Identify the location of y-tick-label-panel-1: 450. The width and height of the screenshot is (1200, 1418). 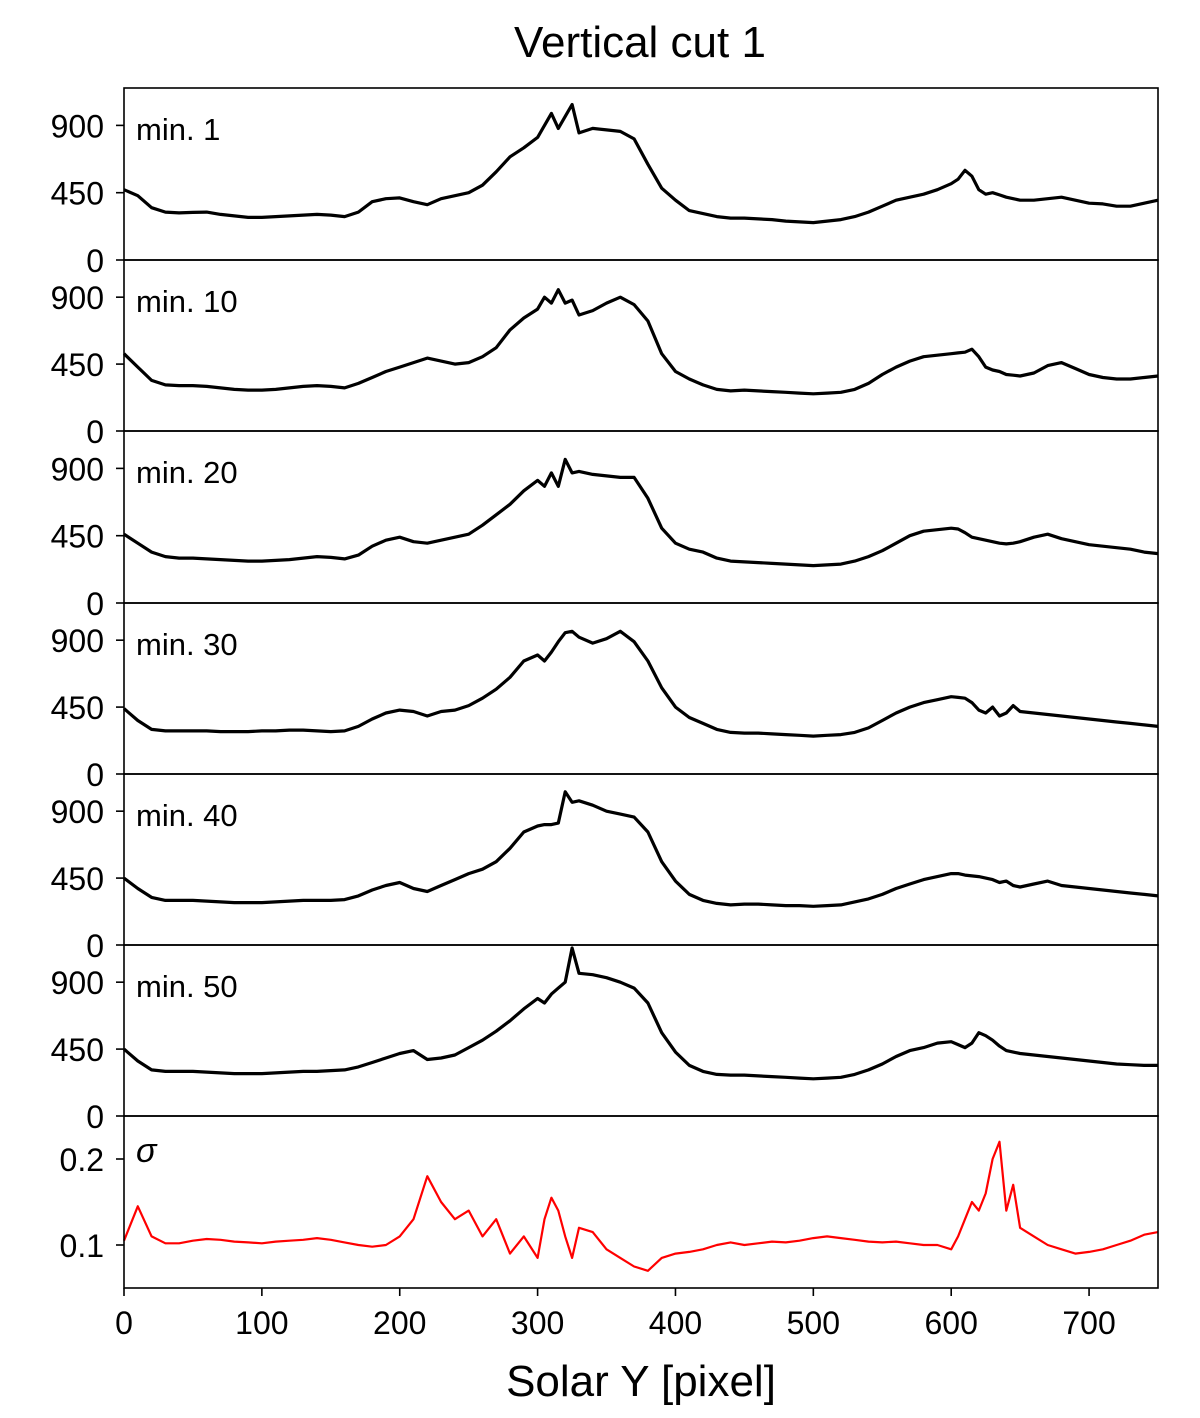
(77, 194).